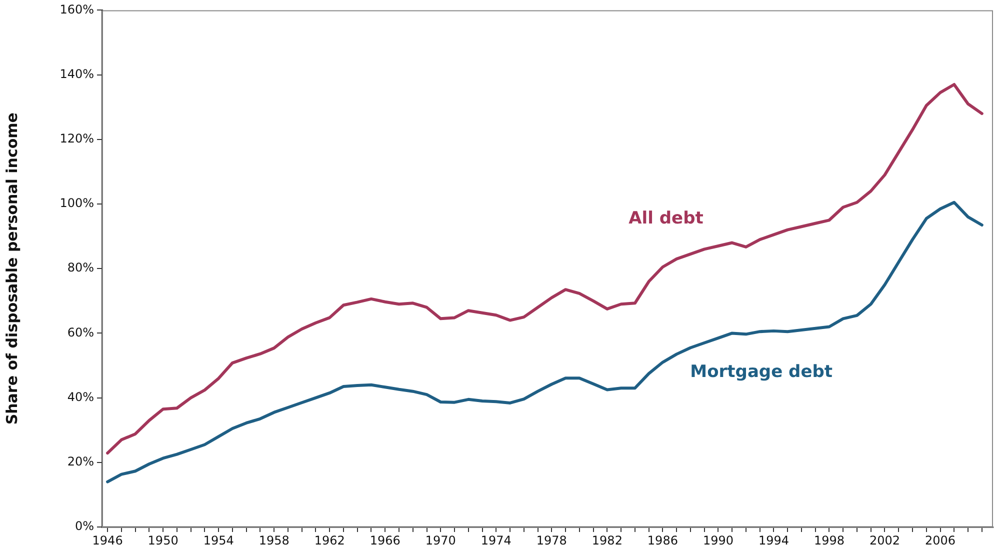 The image size is (996, 555). What do you see at coordinates (884, 540) in the screenshot?
I see `x-tick-label: 2002` at bounding box center [884, 540].